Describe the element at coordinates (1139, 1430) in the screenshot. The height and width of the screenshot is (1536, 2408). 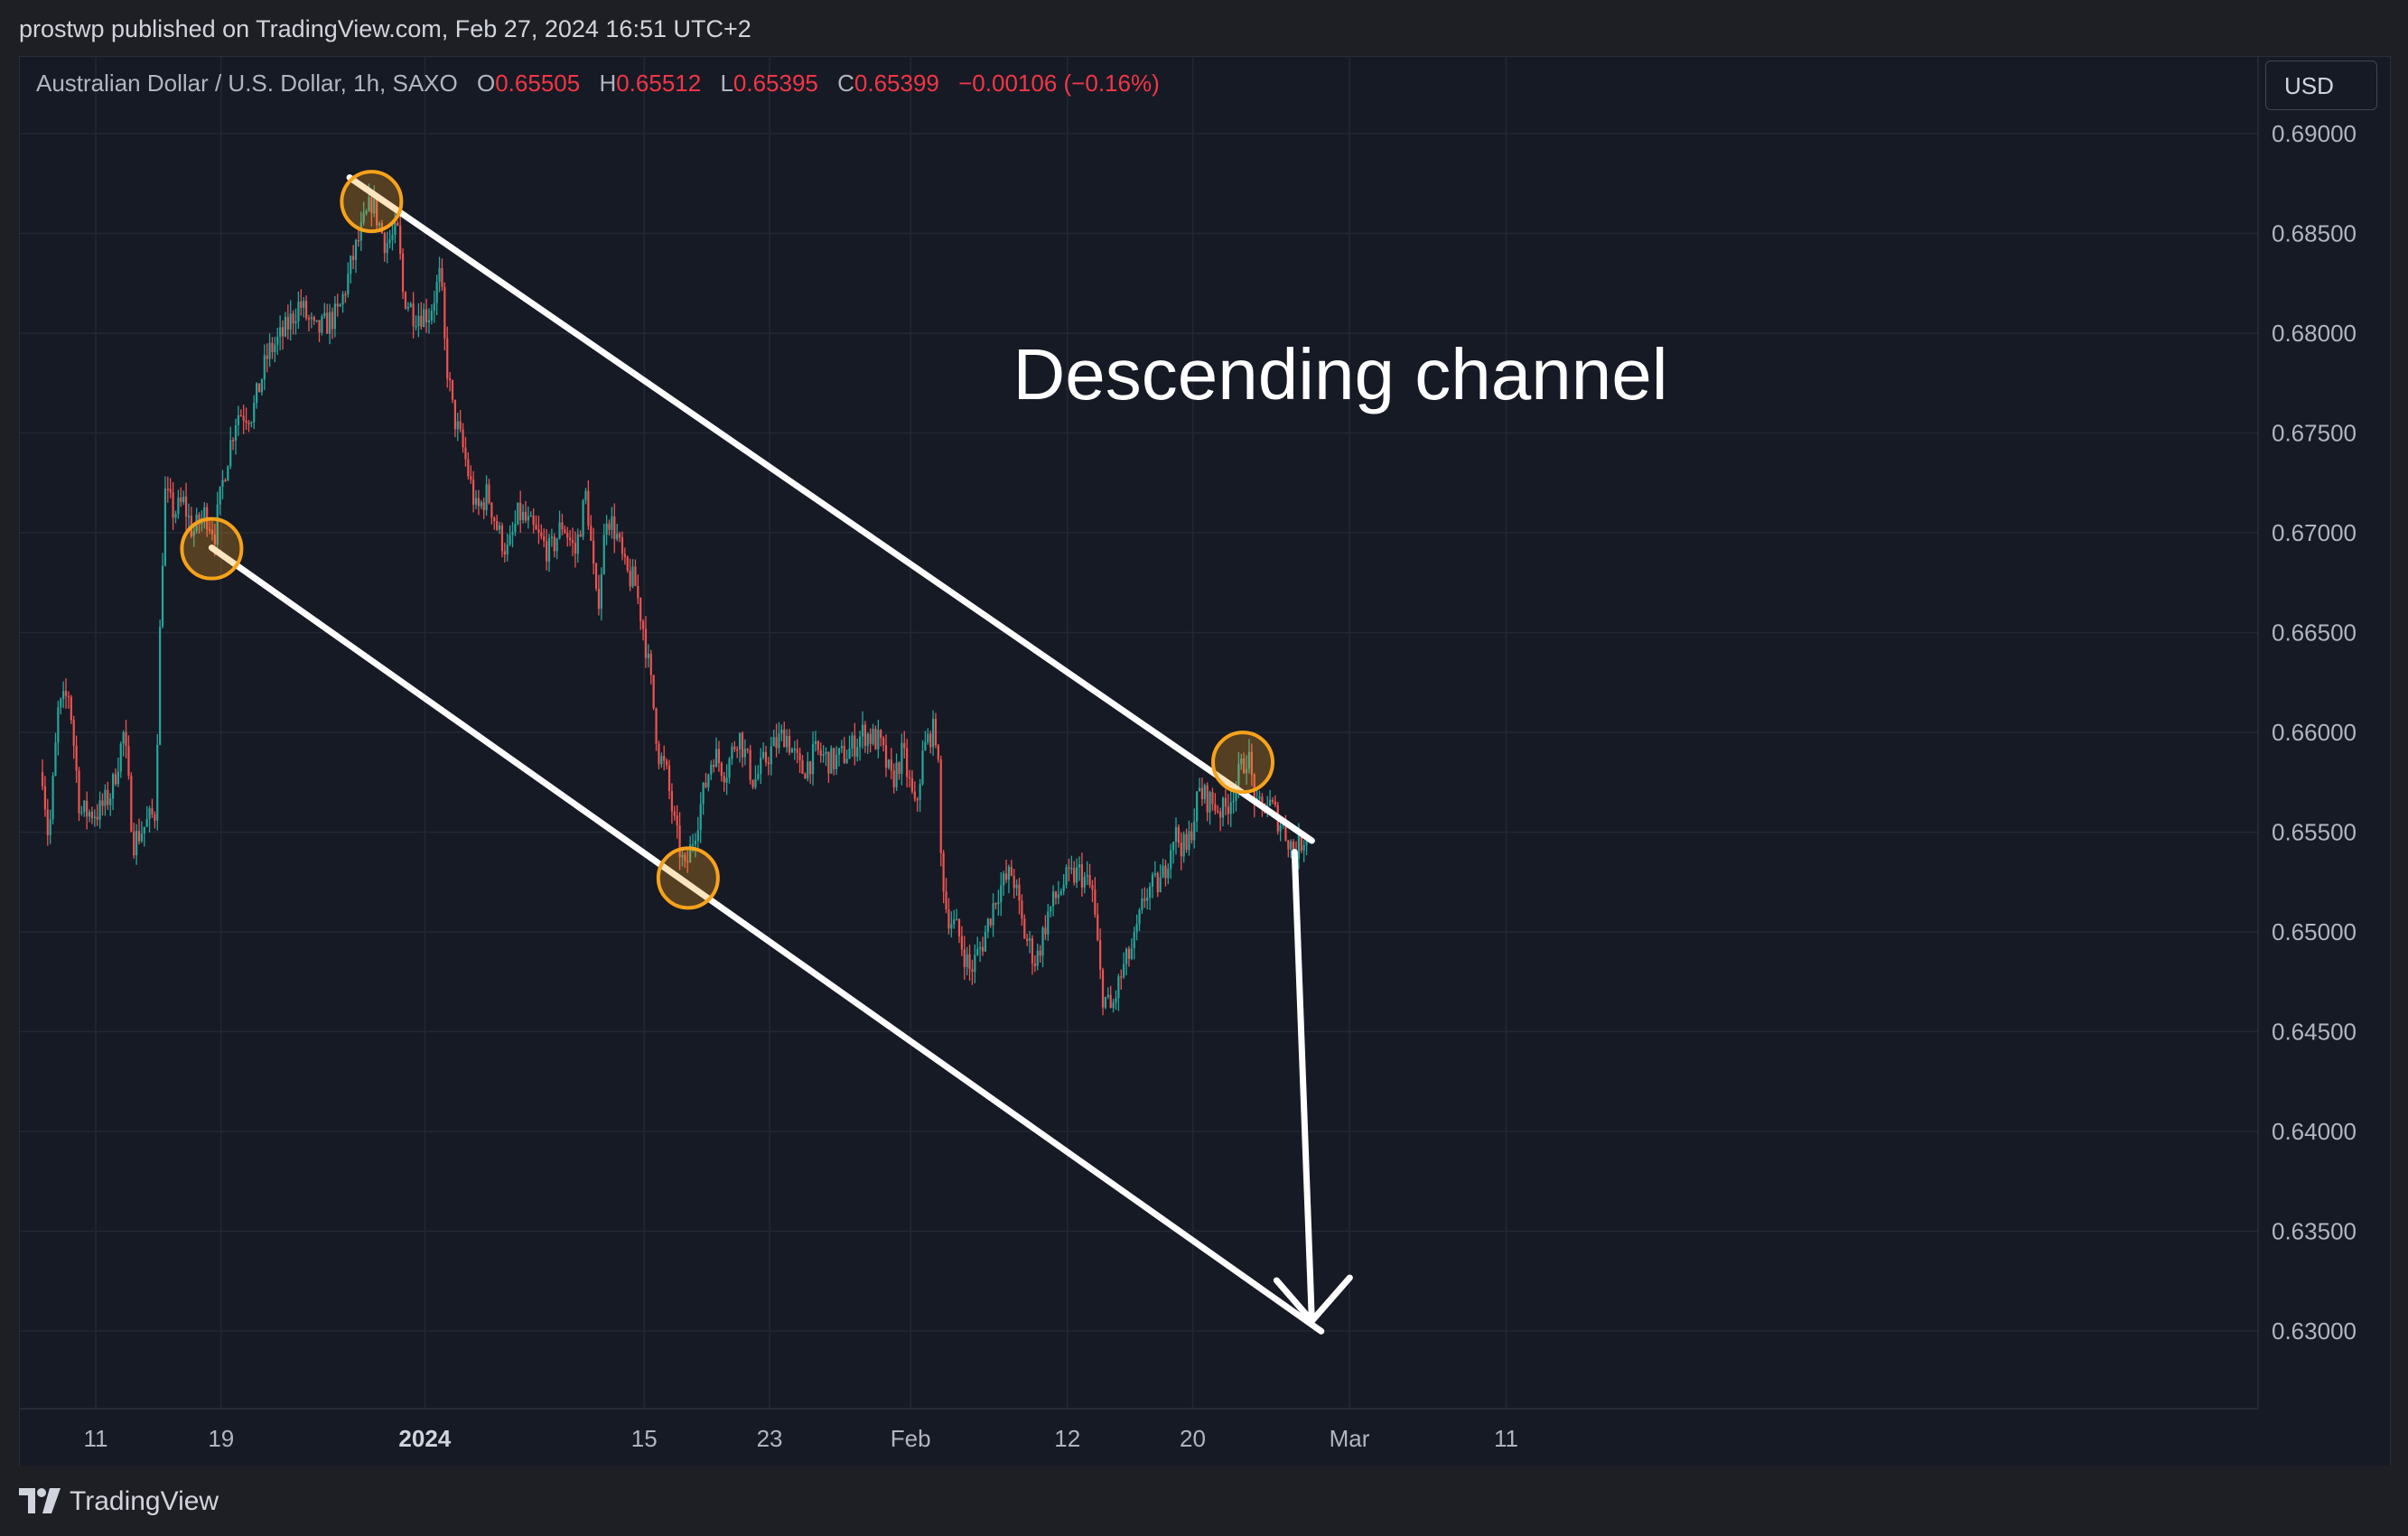
I see `time-axis: 11 19 2024 15 23 Feb 12 20 Mar 11` at that location.